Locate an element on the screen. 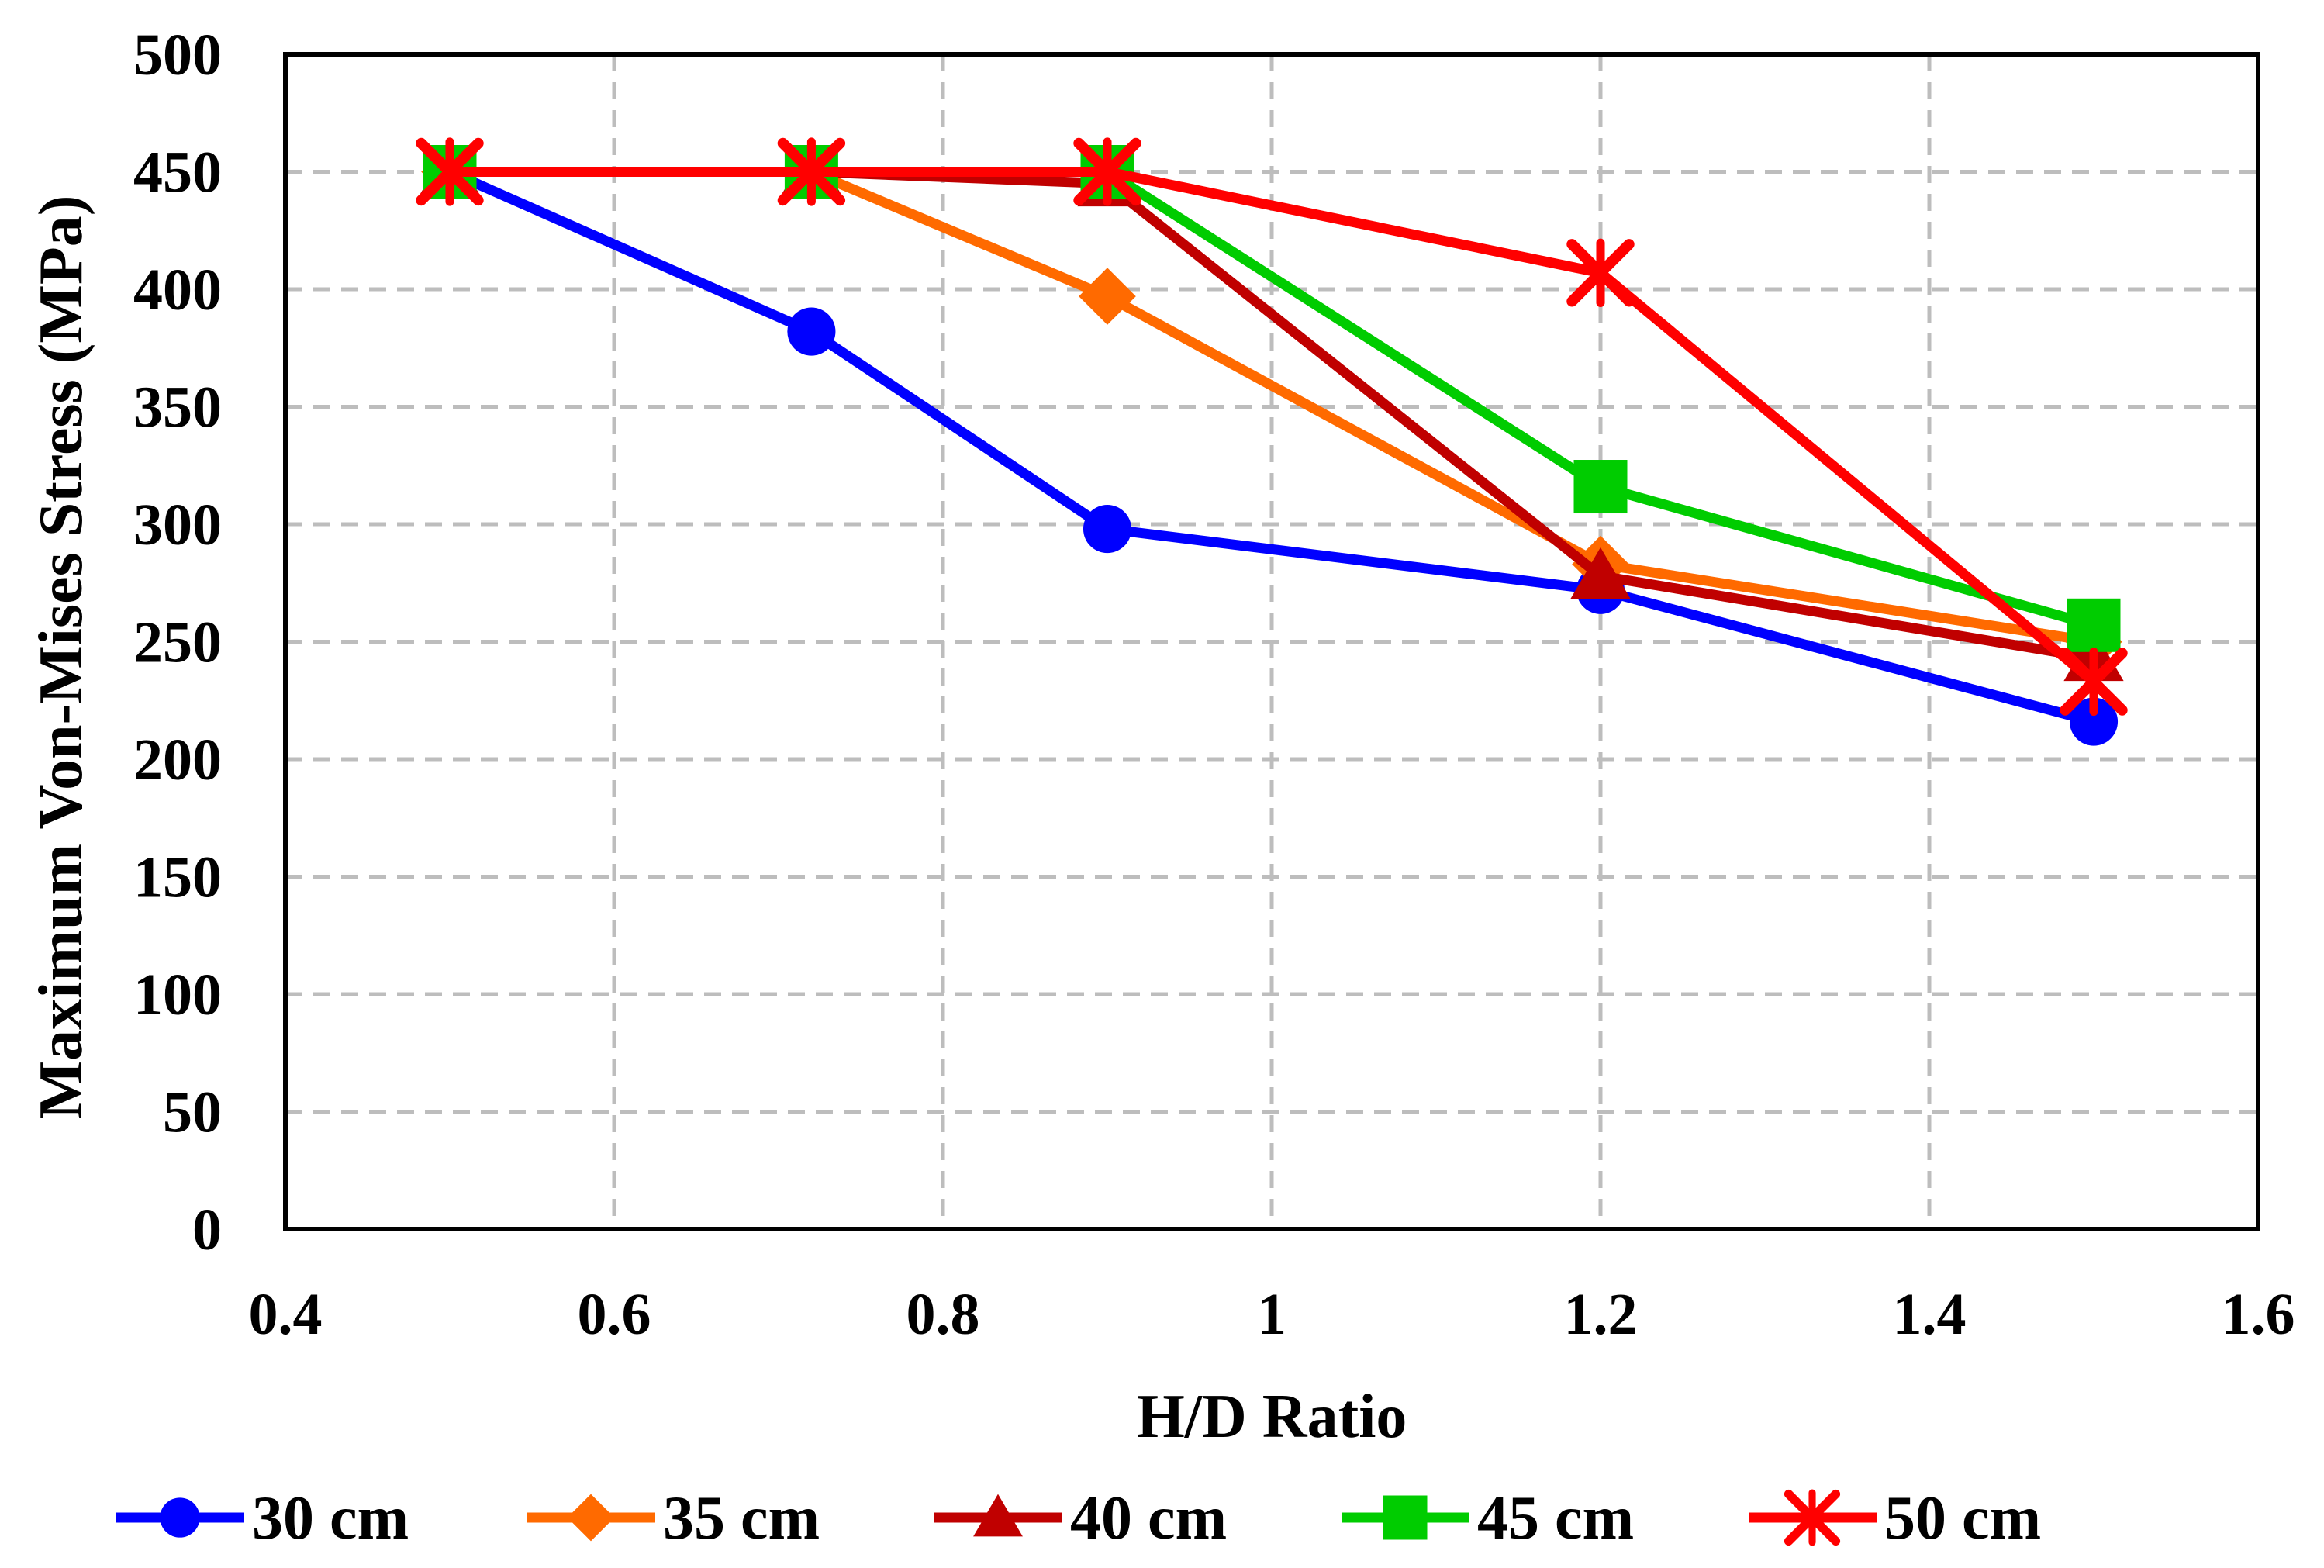 This screenshot has width=2324, height=1568. x-tick-label: 0.4 is located at coordinates (286, 1314).